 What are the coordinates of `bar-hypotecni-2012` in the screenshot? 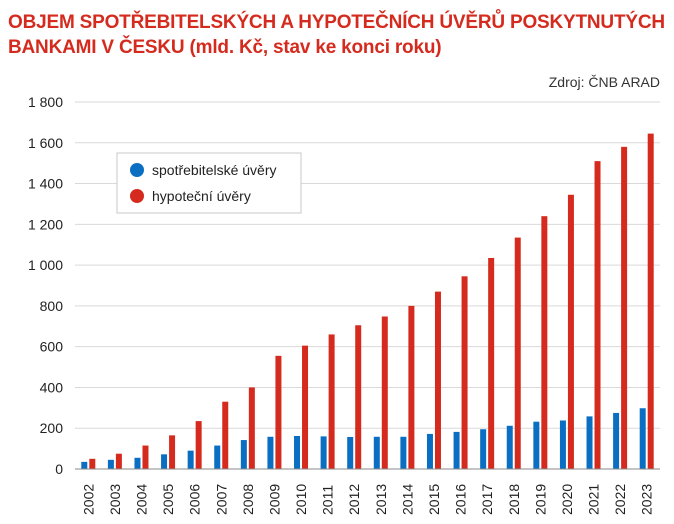 It's located at (358, 397).